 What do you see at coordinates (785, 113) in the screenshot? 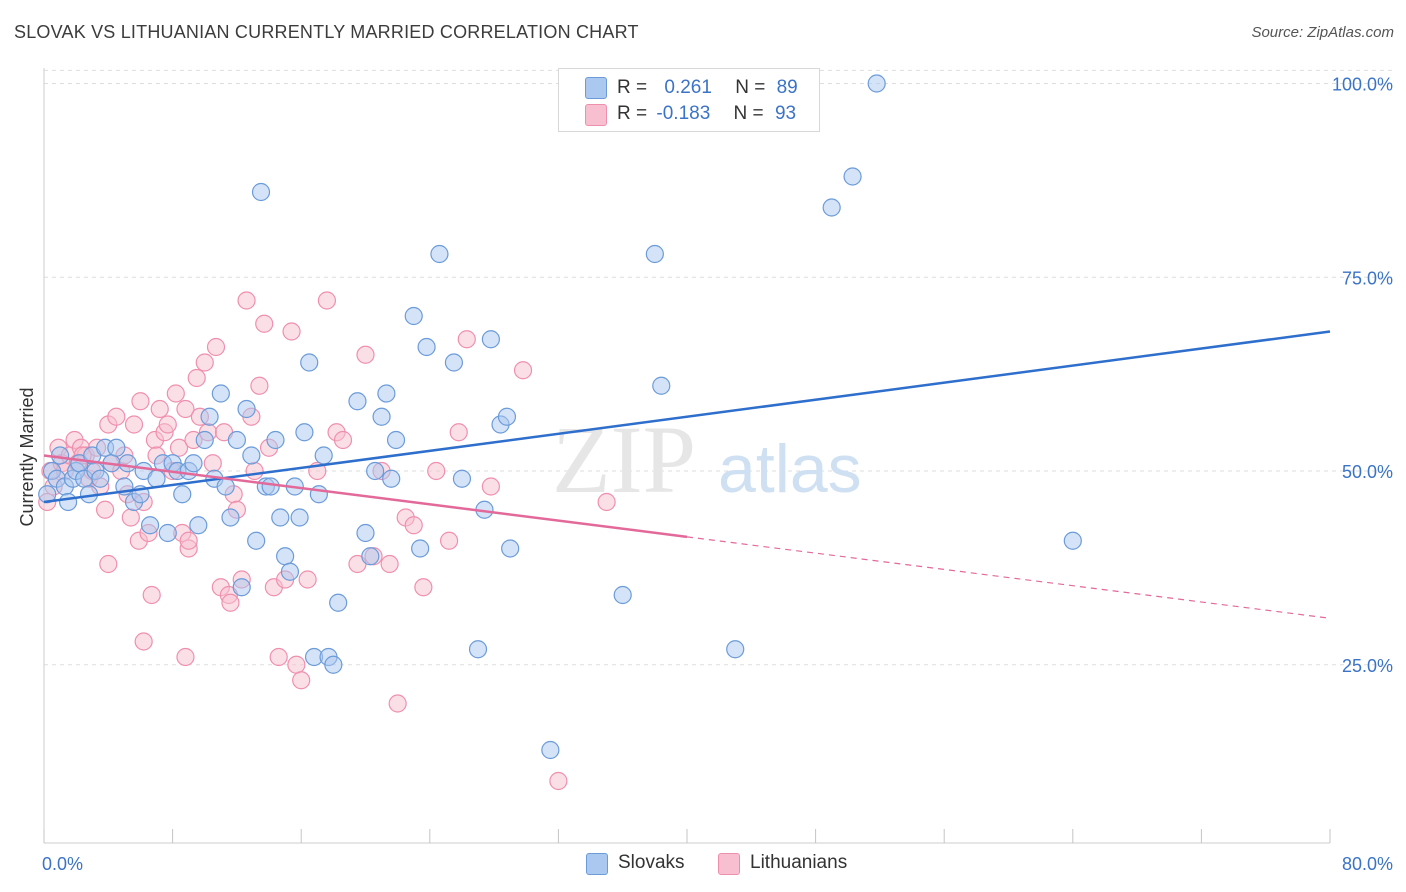
I see `lithuanians-n-value: 93` at bounding box center [785, 113].